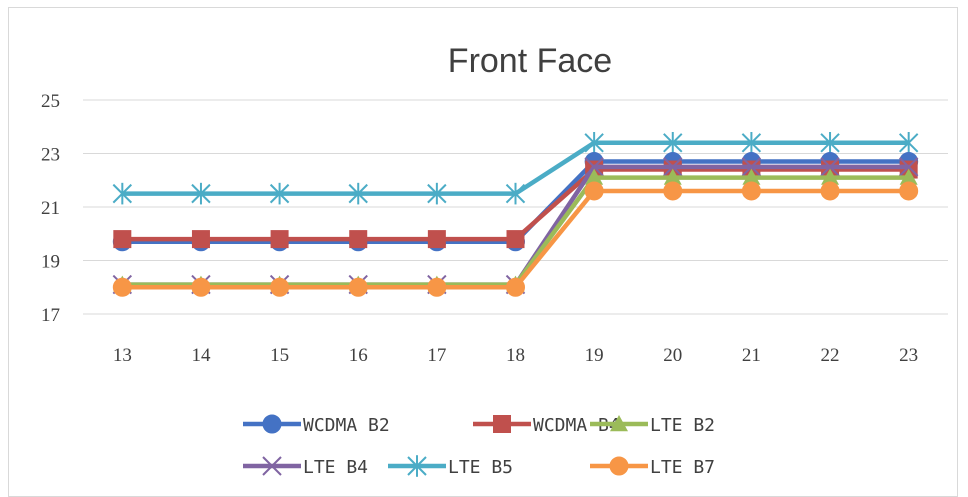 The height and width of the screenshot is (497, 968). I want to click on legend-item: WCDMA B2, so click(316, 425).